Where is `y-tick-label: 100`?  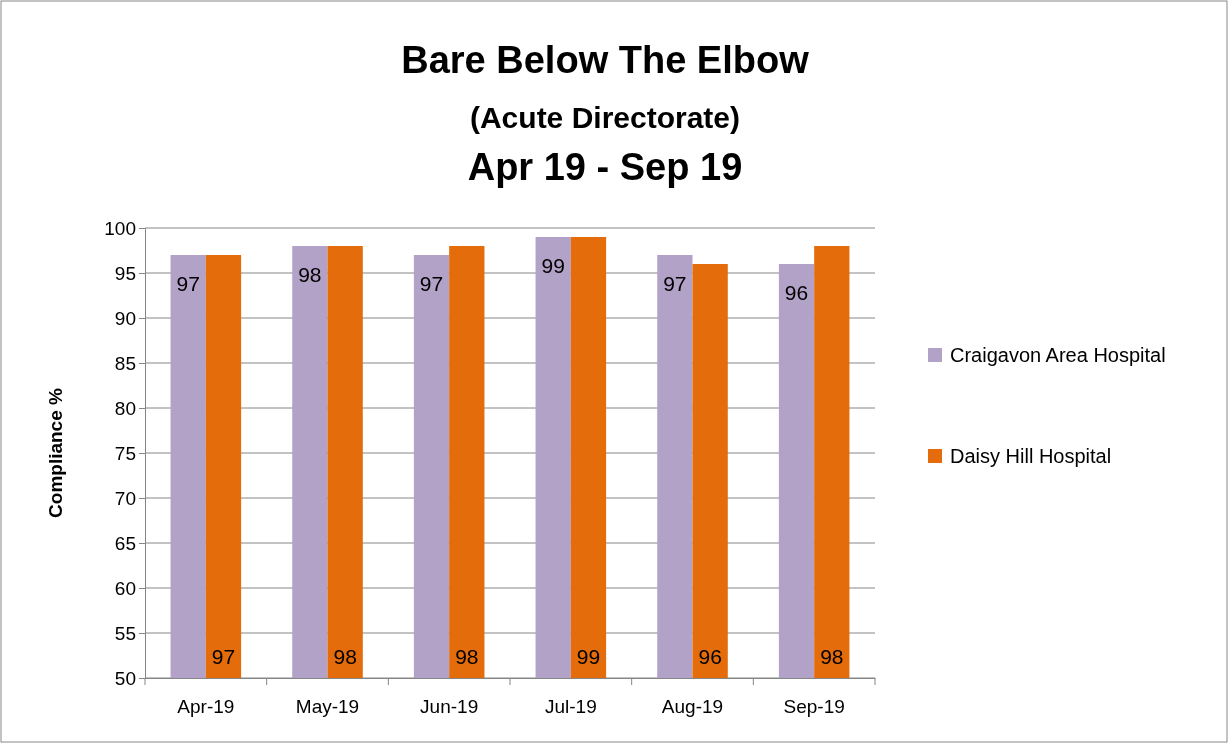 y-tick-label: 100 is located at coordinates (120, 228).